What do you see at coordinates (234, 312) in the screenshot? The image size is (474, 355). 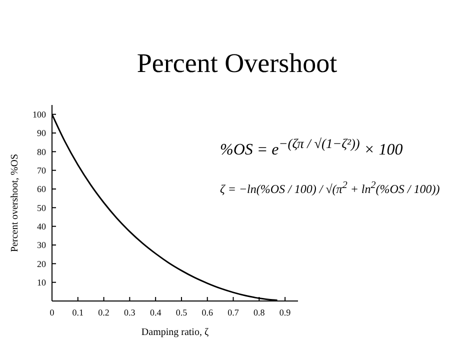 I see `x-tick-label: 0.7` at bounding box center [234, 312].